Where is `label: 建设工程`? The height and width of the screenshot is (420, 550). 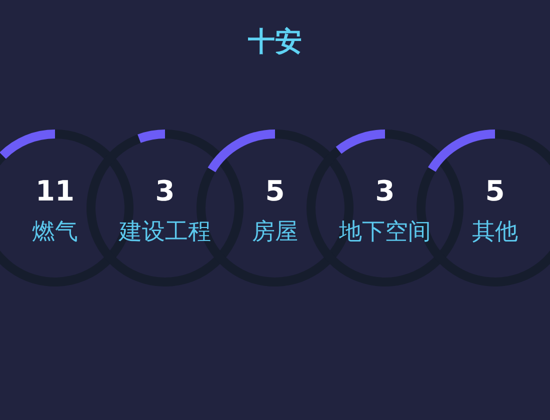 label: 建设工程 is located at coordinates (165, 232).